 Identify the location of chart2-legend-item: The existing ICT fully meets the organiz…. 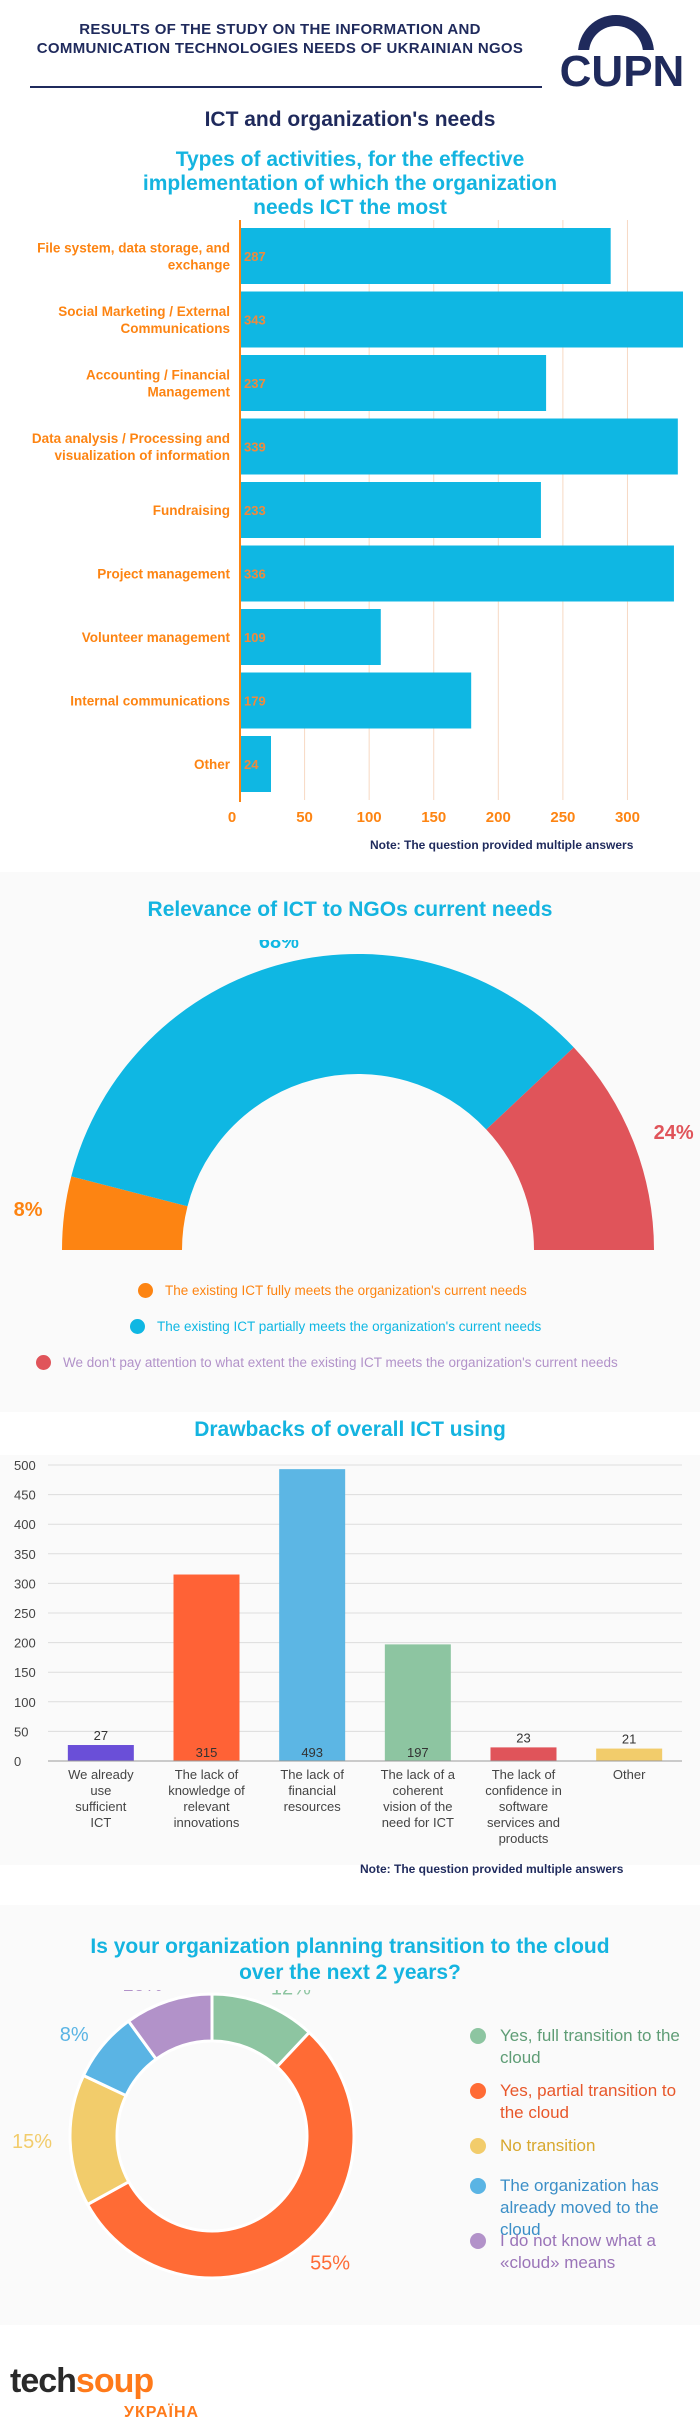
(332, 1290).